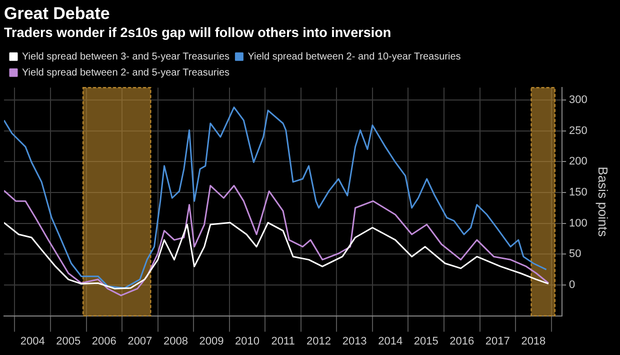 The height and width of the screenshot is (355, 620). Describe the element at coordinates (578, 192) in the screenshot. I see `y-tick-label: 150` at that location.